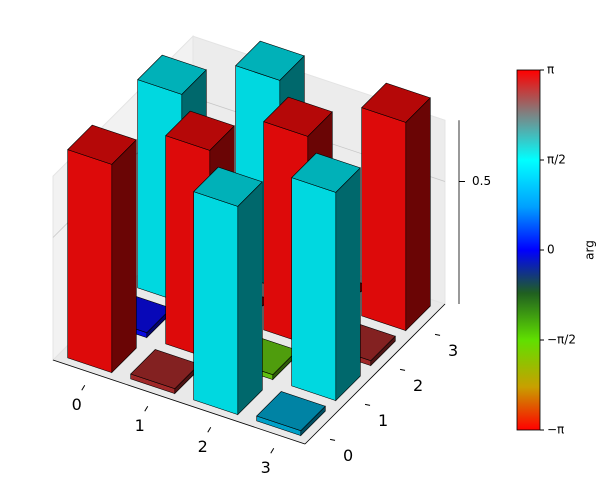  What do you see at coordinates (348, 455) in the screenshot?
I see `y-tick-label: 0` at bounding box center [348, 455].